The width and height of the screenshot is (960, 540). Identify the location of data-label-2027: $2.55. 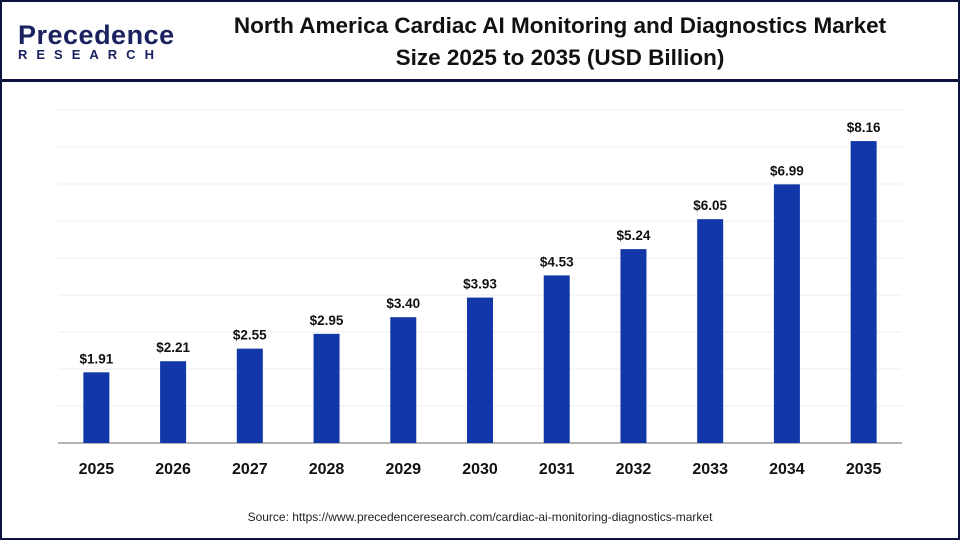
(250, 335).